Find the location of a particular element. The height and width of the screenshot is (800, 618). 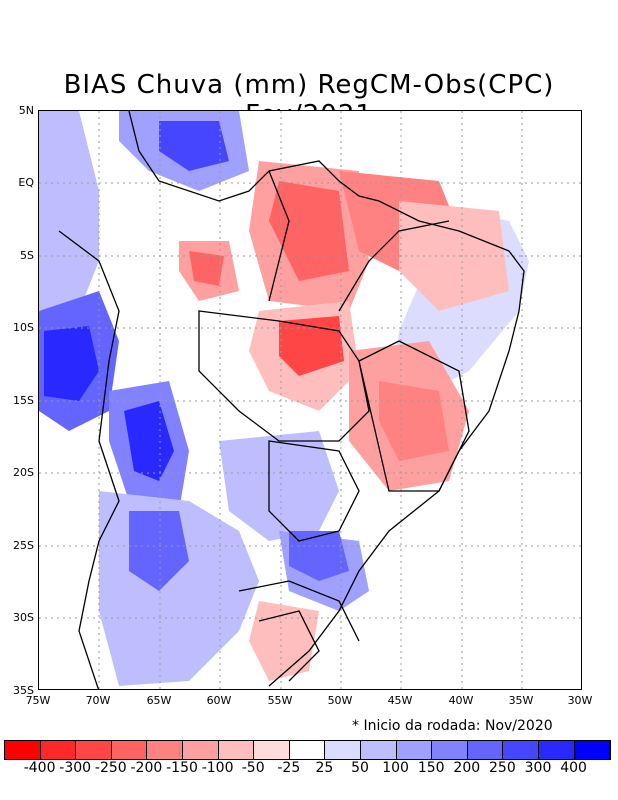

x-tick-65w: 65W is located at coordinates (159, 700).